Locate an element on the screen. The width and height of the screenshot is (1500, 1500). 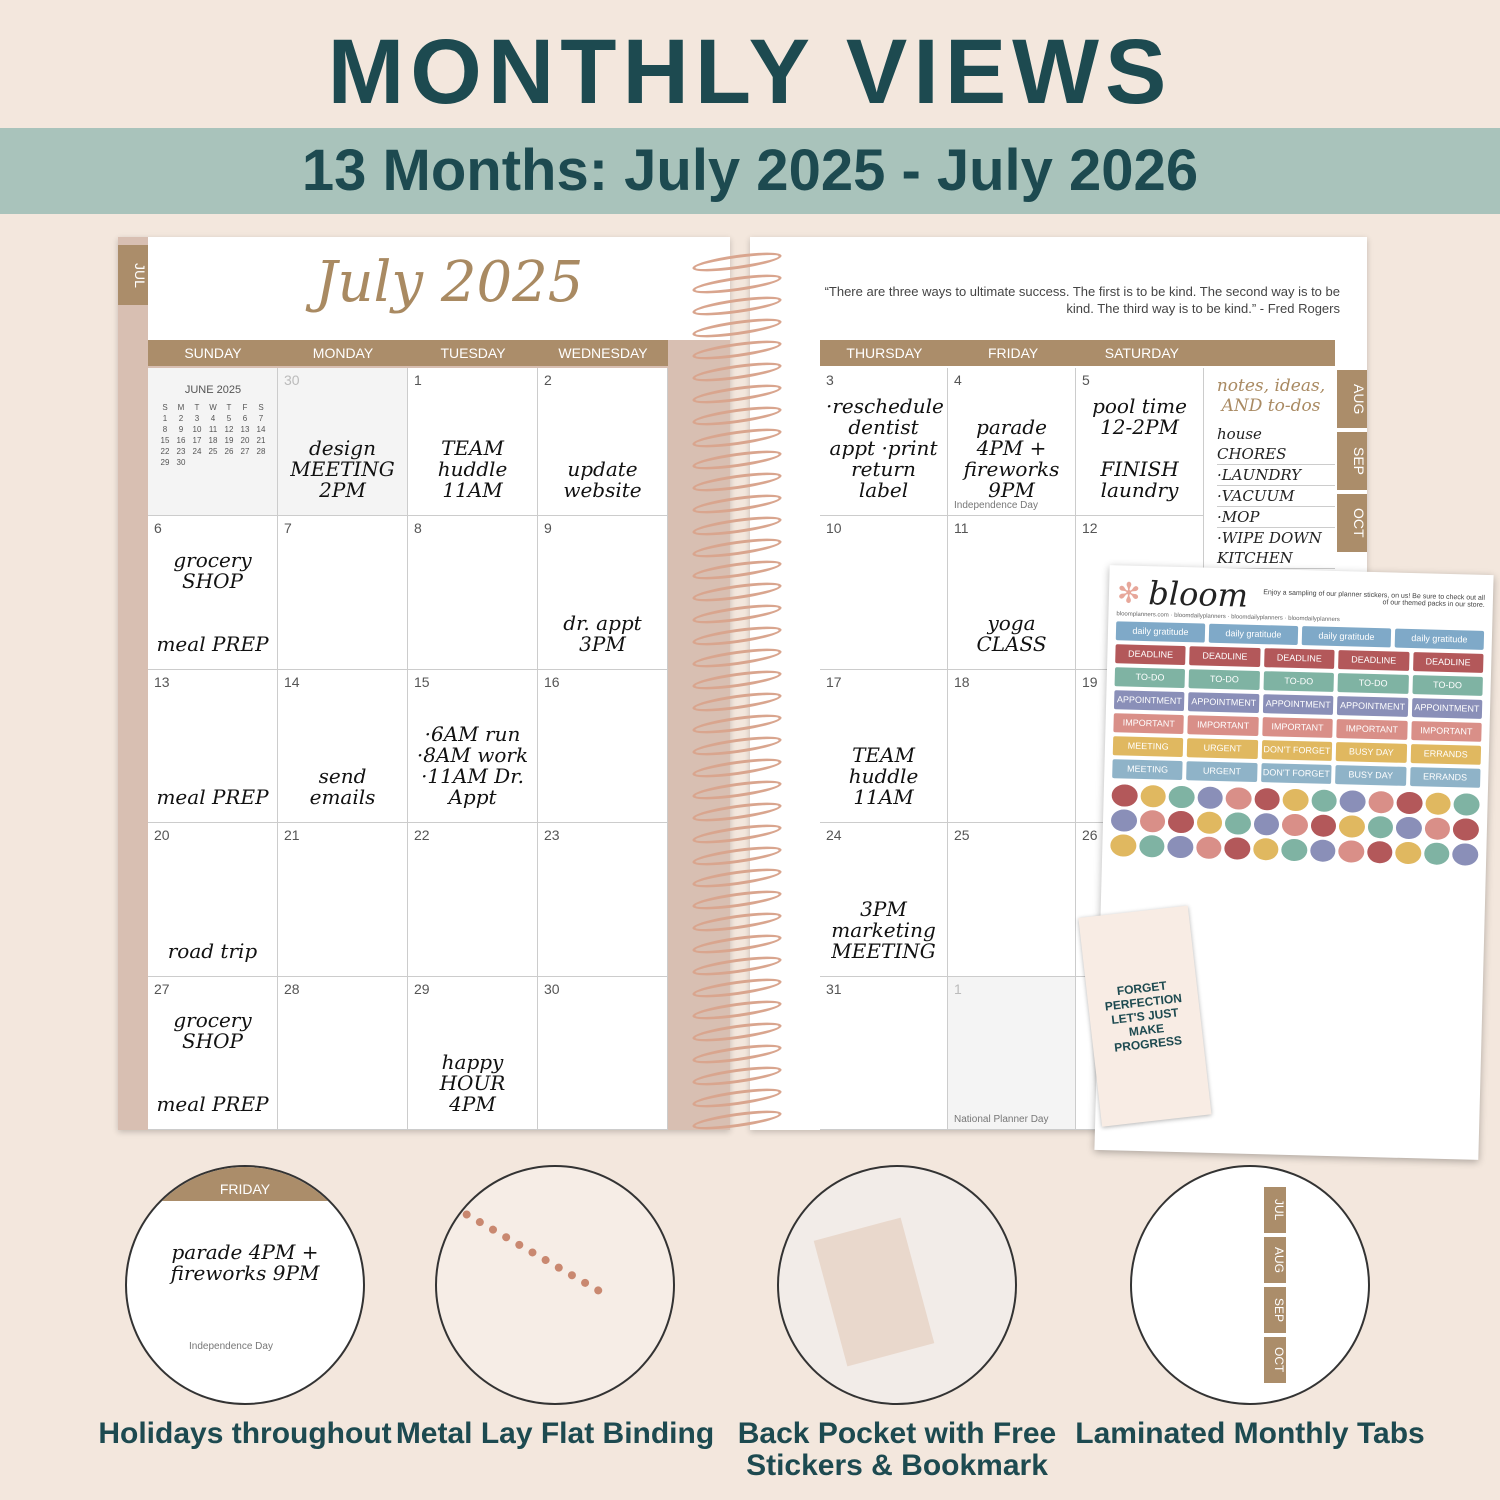
mini-weekday: M is located at coordinates (181, 407).